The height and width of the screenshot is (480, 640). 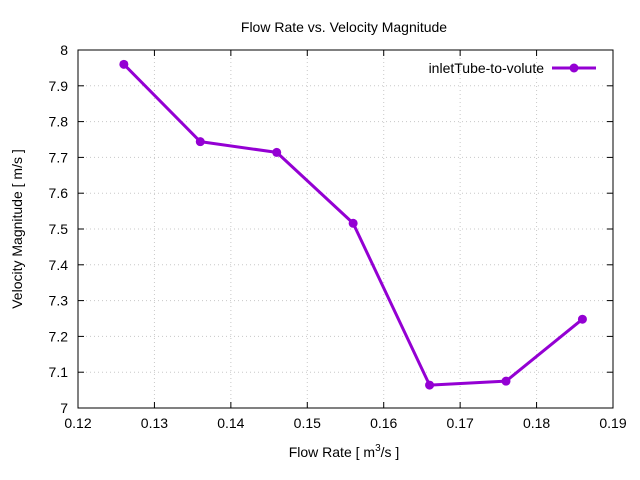 I want to click on legend-marker, so click(x=574, y=68).